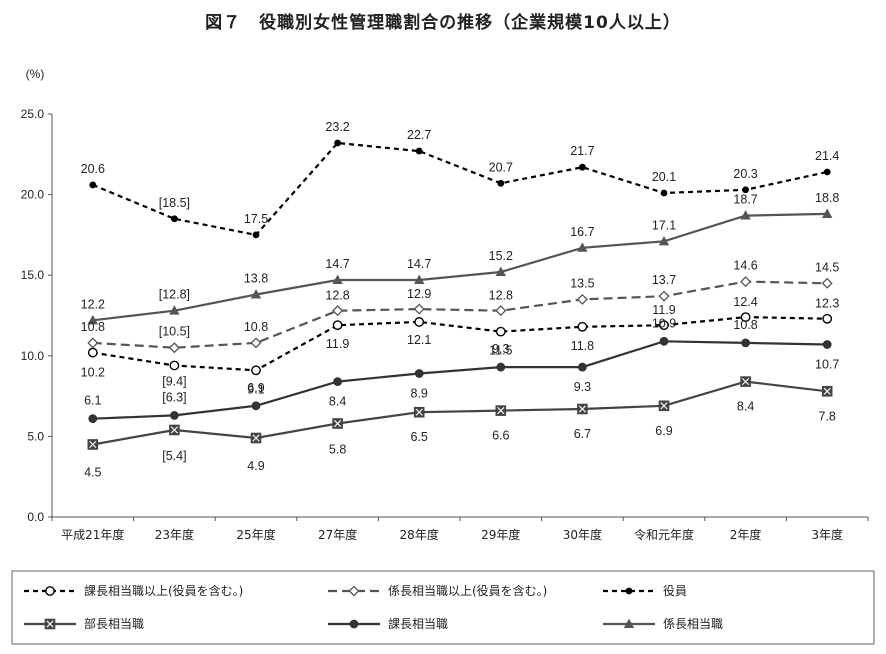 The image size is (886, 654). What do you see at coordinates (582, 346) in the screenshot?
I see `data-label-kacho-above: 11.8` at bounding box center [582, 346].